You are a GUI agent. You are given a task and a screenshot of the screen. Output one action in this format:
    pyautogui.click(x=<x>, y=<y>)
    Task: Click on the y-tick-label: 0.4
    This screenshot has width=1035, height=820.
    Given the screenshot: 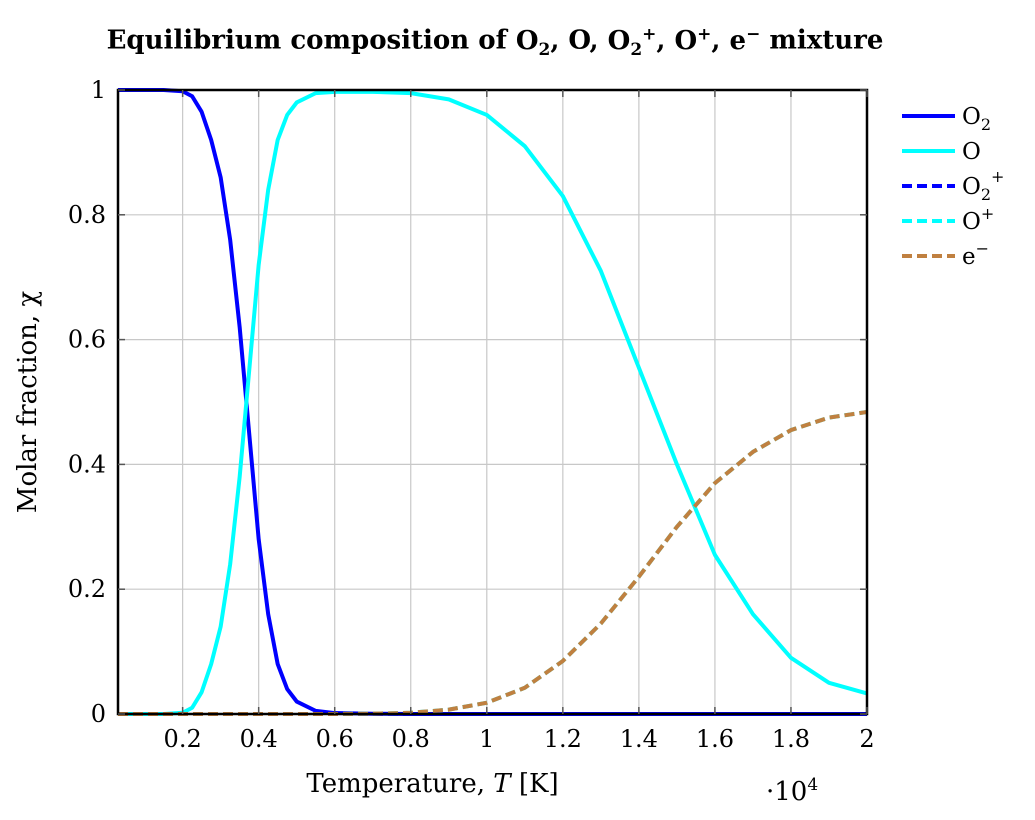 What is the action you would take?
    pyautogui.click(x=87, y=464)
    